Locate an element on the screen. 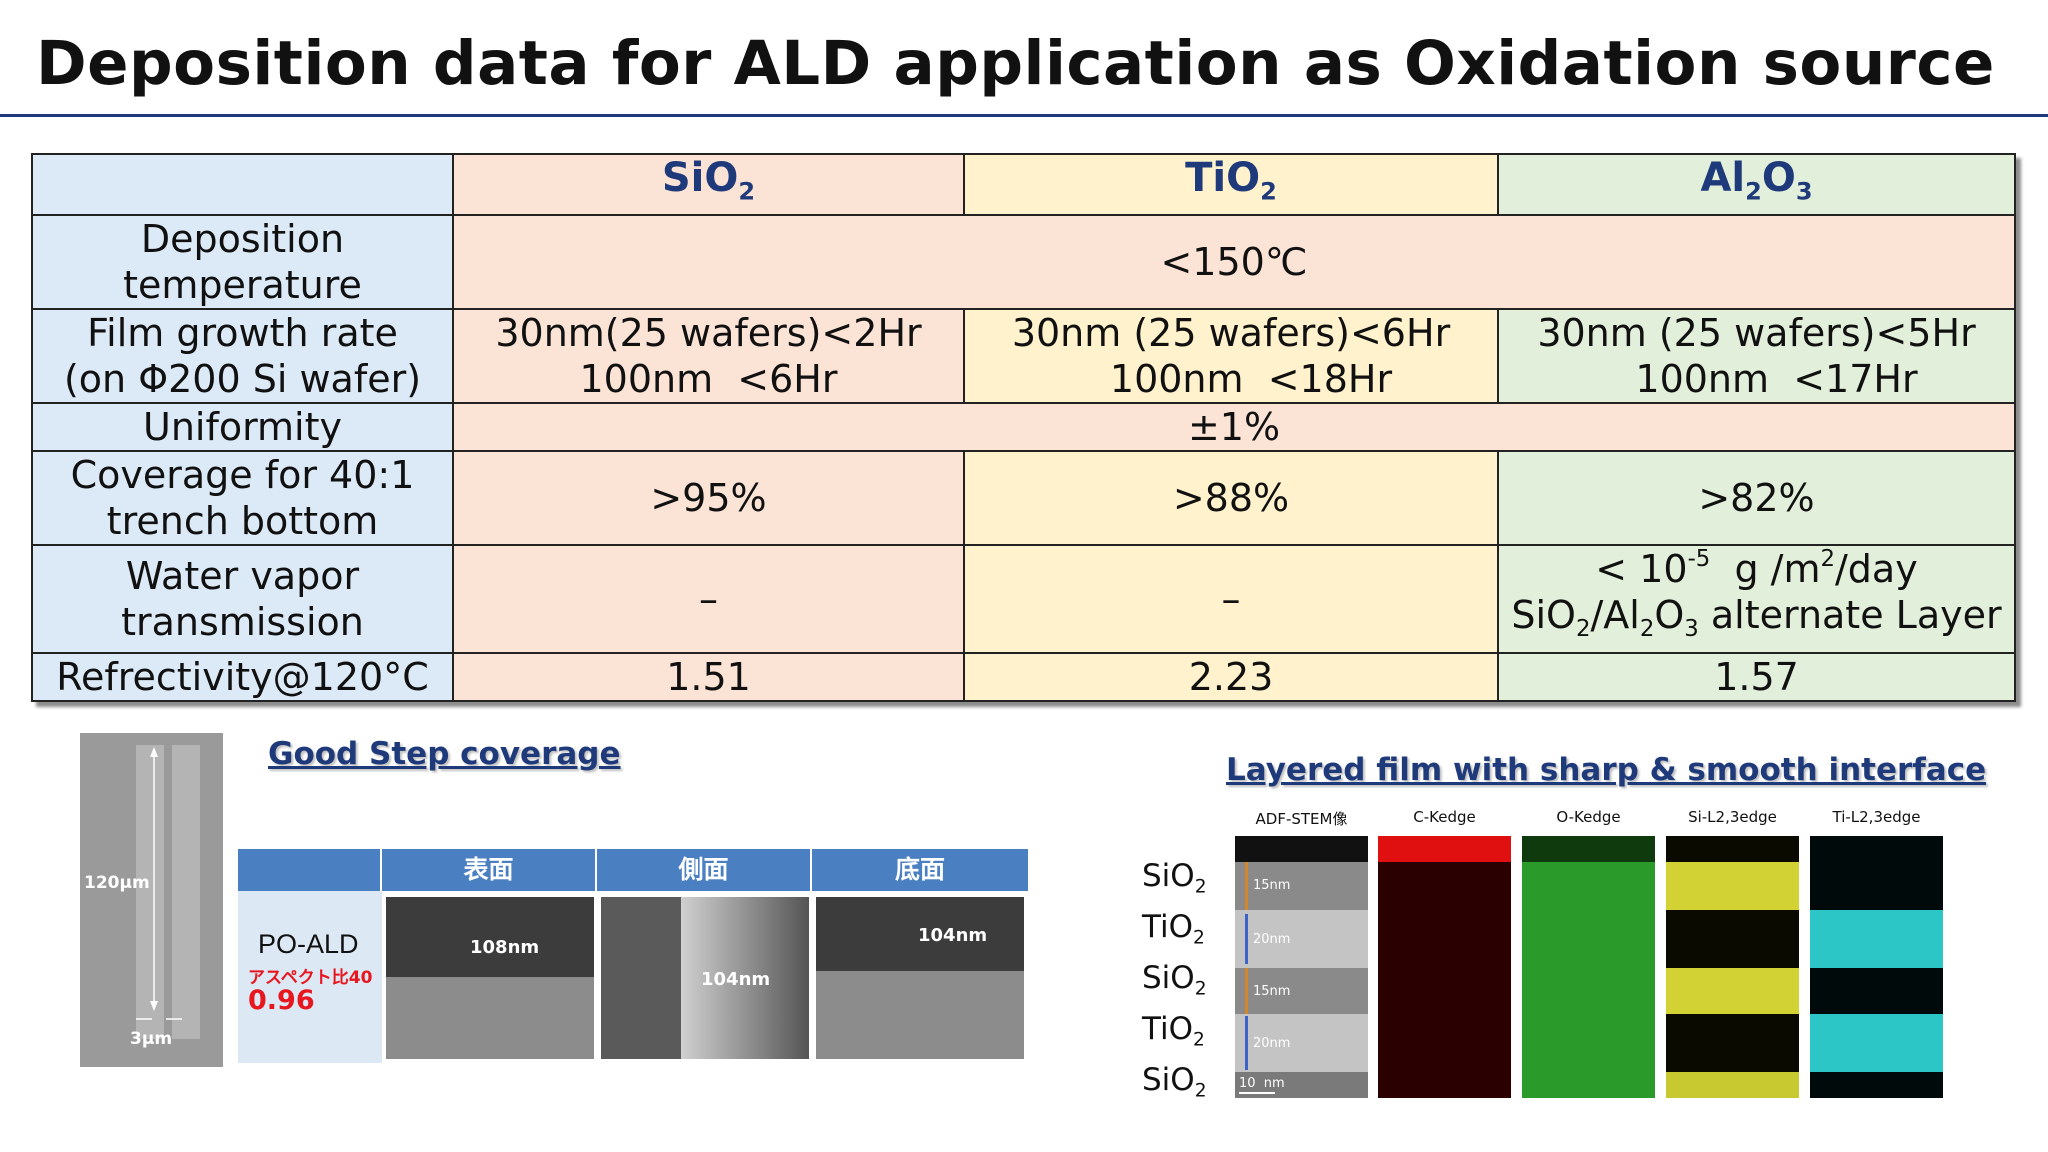  stem-column-header: ADF-STEM像 is located at coordinates (1301, 819).